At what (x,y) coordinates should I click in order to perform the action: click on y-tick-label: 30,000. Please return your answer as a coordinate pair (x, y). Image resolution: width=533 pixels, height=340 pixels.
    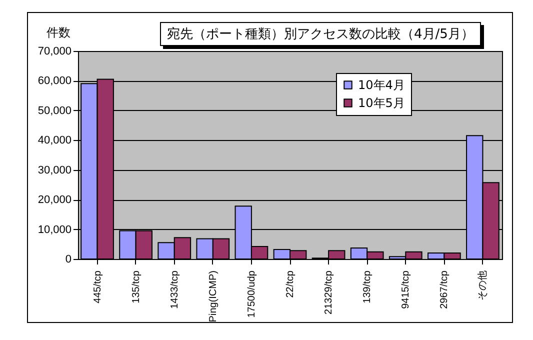
    Looking at the image, I should click on (55, 170).